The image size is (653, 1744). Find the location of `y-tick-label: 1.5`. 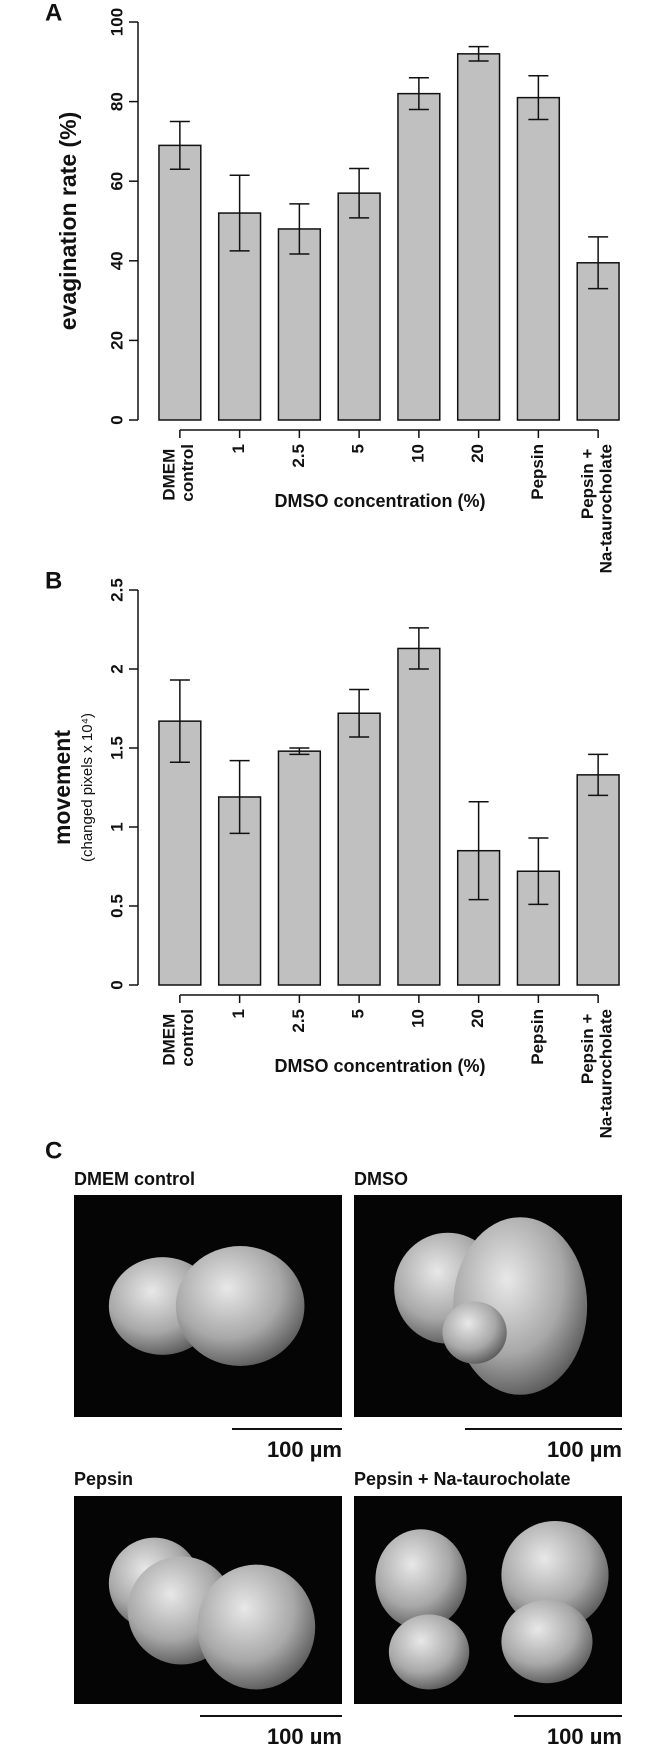

y-tick-label: 1.5 is located at coordinates (116, 748).